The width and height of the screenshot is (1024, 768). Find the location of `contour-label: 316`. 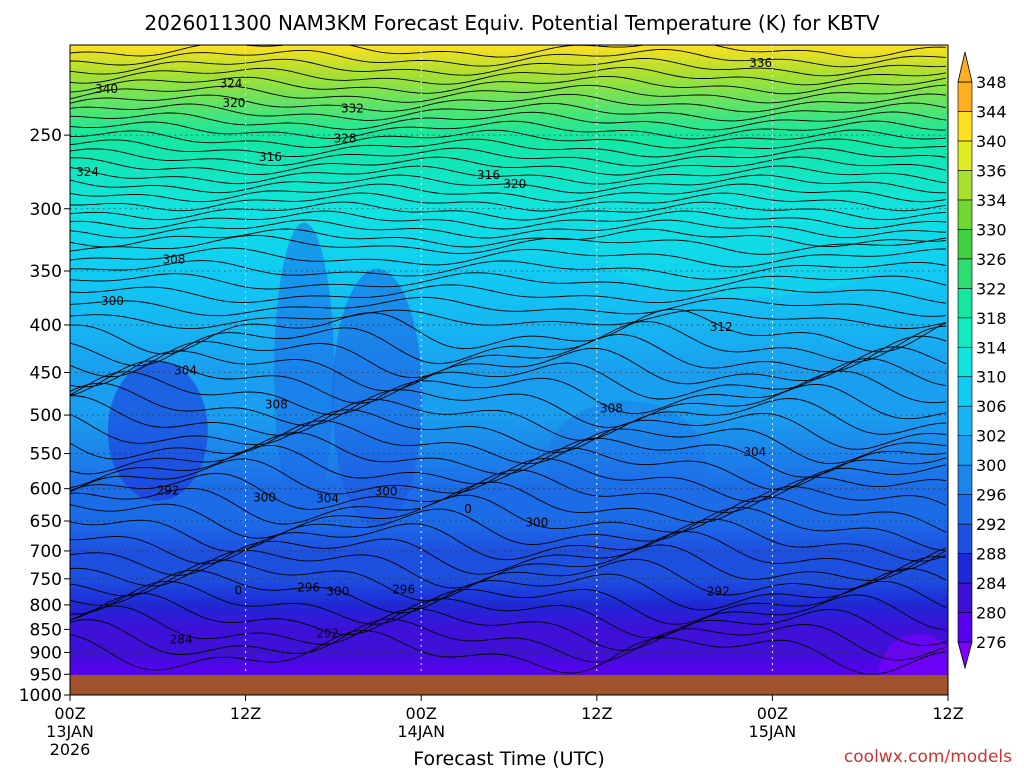

contour-label: 316 is located at coordinates (270, 157).